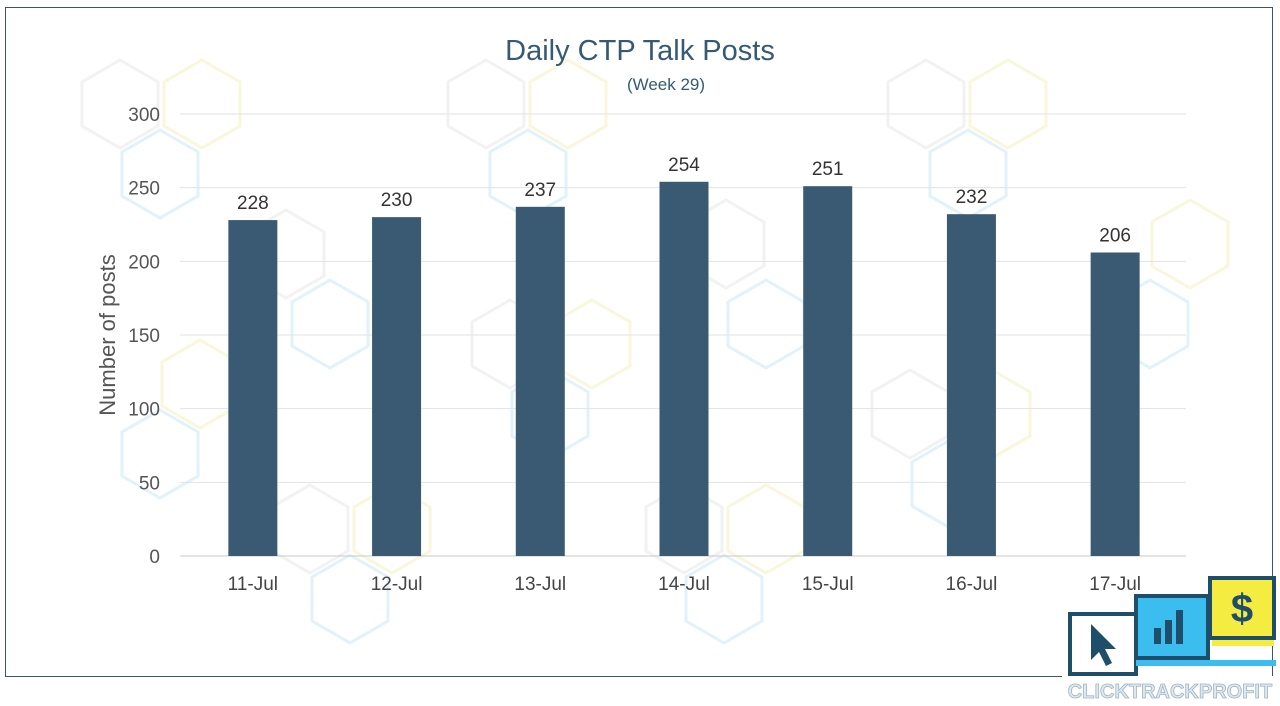 This screenshot has height=706, width=1280. What do you see at coordinates (1115, 235) in the screenshot?
I see `data-label: 206` at bounding box center [1115, 235].